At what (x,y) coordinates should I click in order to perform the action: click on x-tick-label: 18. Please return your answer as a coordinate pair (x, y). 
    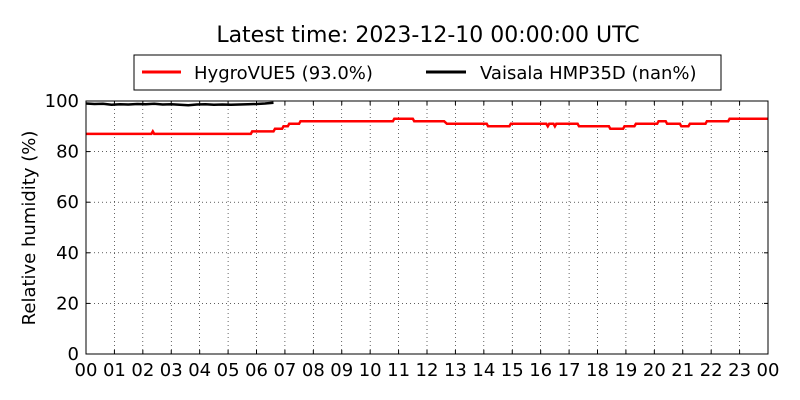
    Looking at the image, I should click on (597, 370).